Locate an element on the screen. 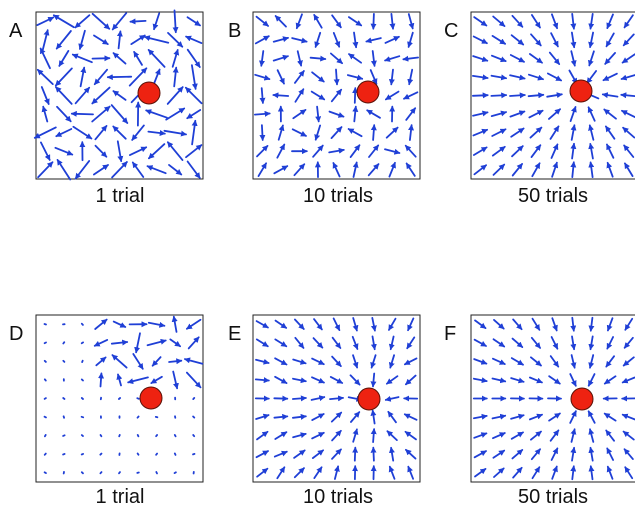  goal-marker-d is located at coordinates (151, 398).